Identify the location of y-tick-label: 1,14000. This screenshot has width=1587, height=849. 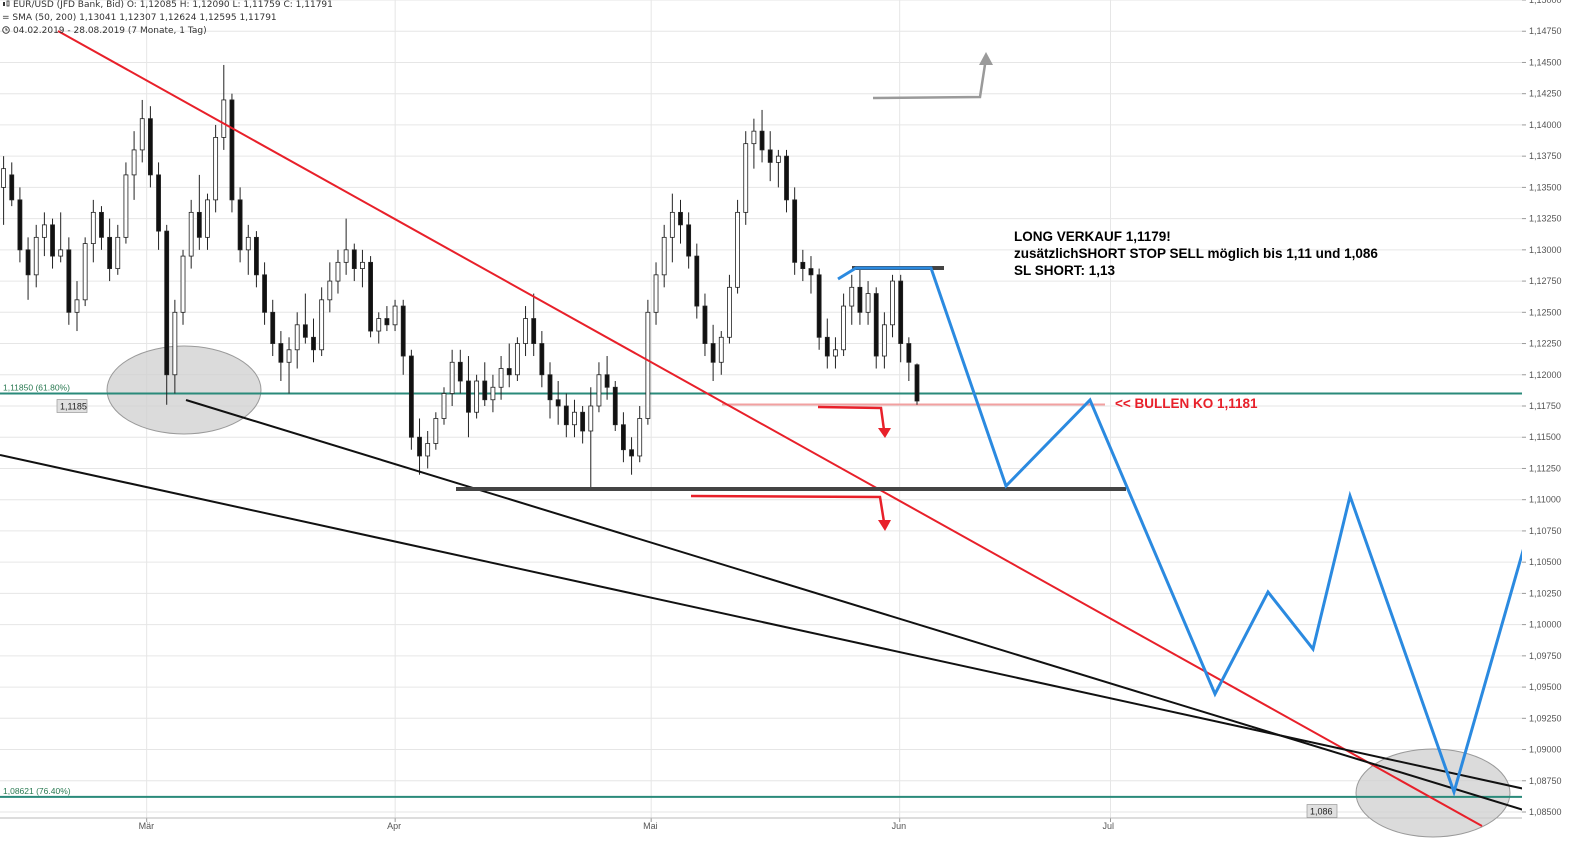
(1545, 125).